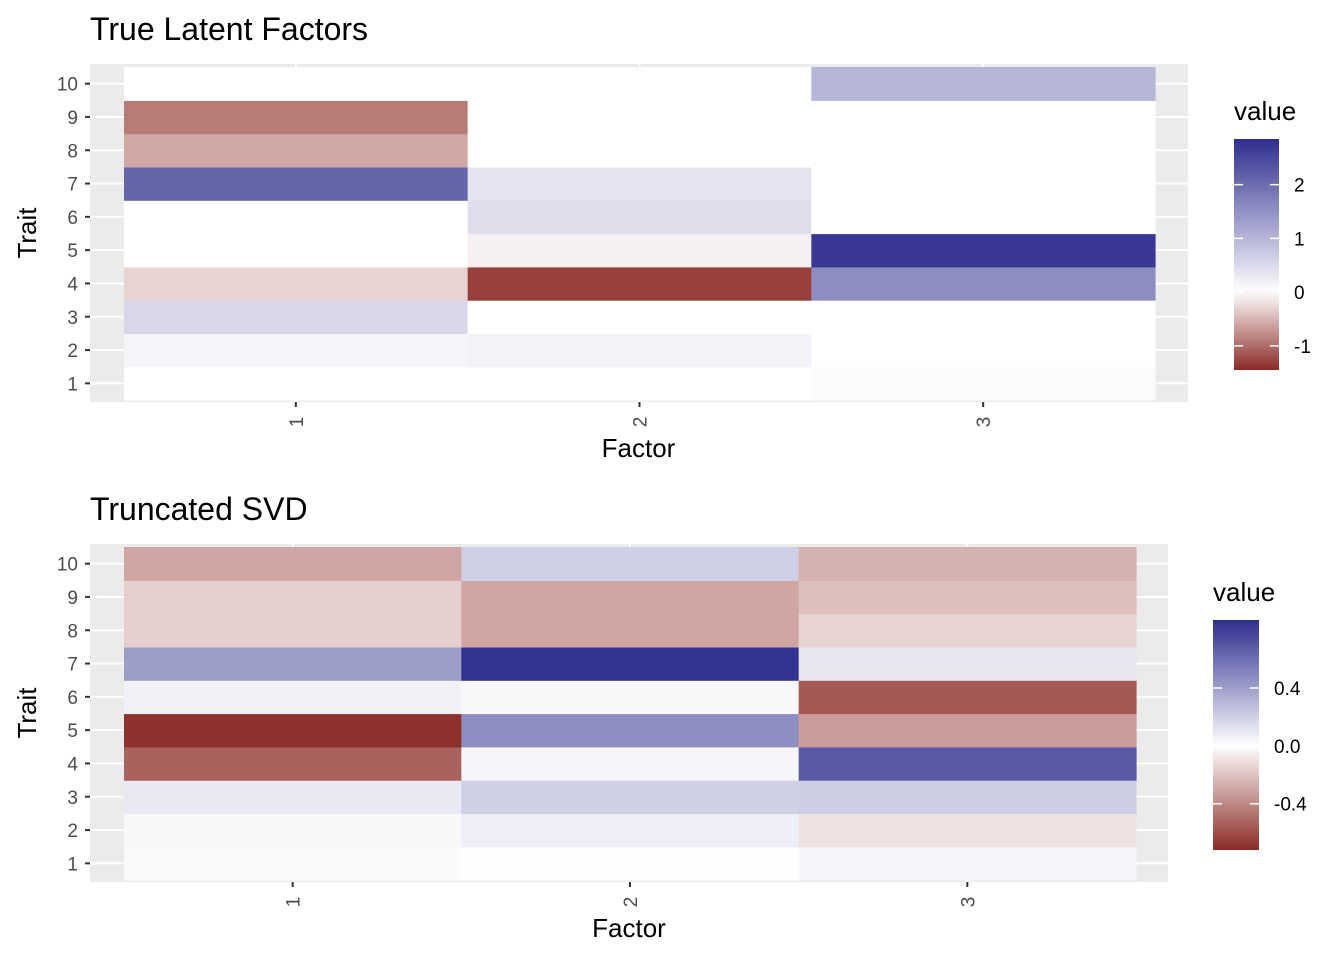 The height and width of the screenshot is (965, 1344). What do you see at coordinates (1290, 805) in the screenshot?
I see `legend-tick-label: -0.4` at bounding box center [1290, 805].